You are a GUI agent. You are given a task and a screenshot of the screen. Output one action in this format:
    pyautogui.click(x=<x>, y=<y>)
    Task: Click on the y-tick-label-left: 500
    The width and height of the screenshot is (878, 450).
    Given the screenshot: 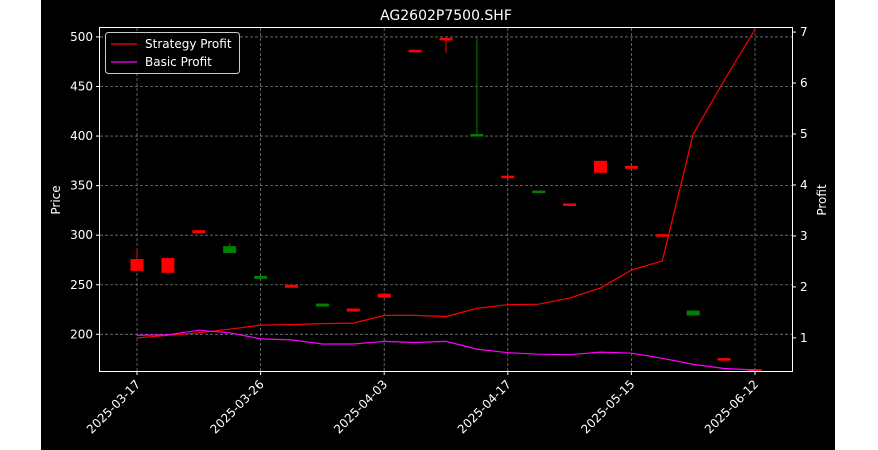 What is the action you would take?
    pyautogui.click(x=81, y=37)
    